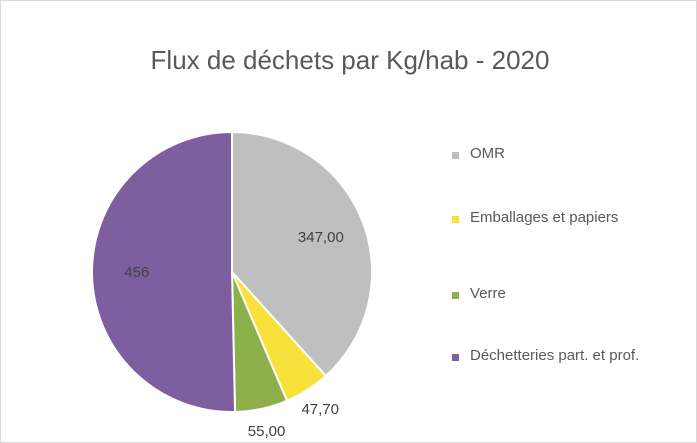 The width and height of the screenshot is (697, 443). I want to click on data-label: 47,70, so click(320, 409).